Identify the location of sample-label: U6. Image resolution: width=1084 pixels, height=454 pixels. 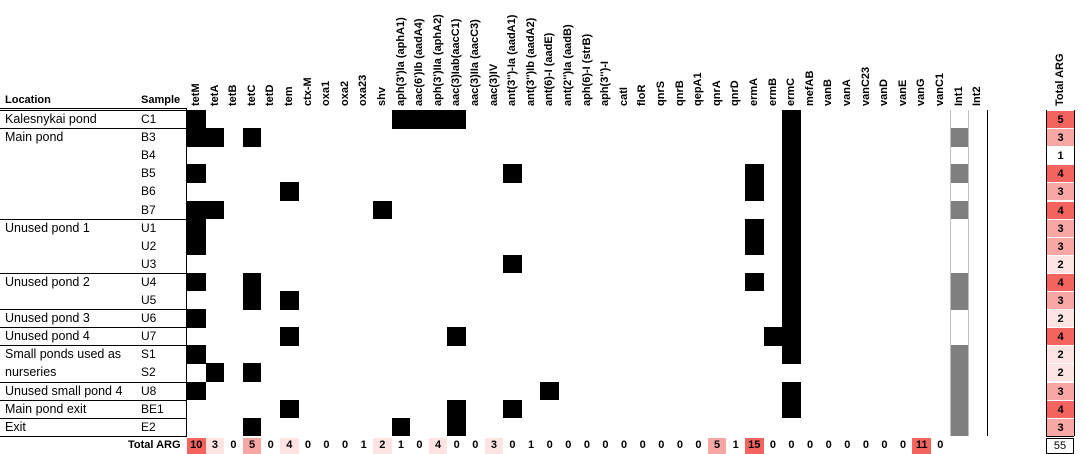
(149, 318).